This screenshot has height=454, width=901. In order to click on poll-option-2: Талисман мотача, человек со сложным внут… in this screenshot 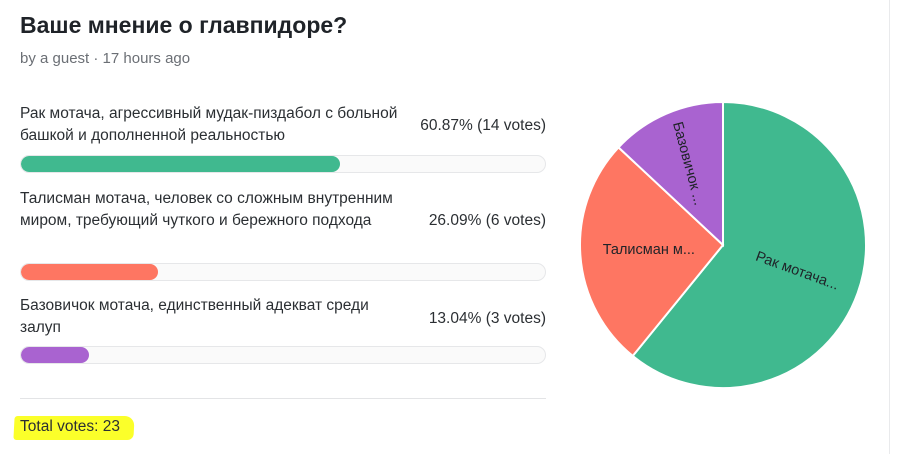, I will do `click(283, 236)`.